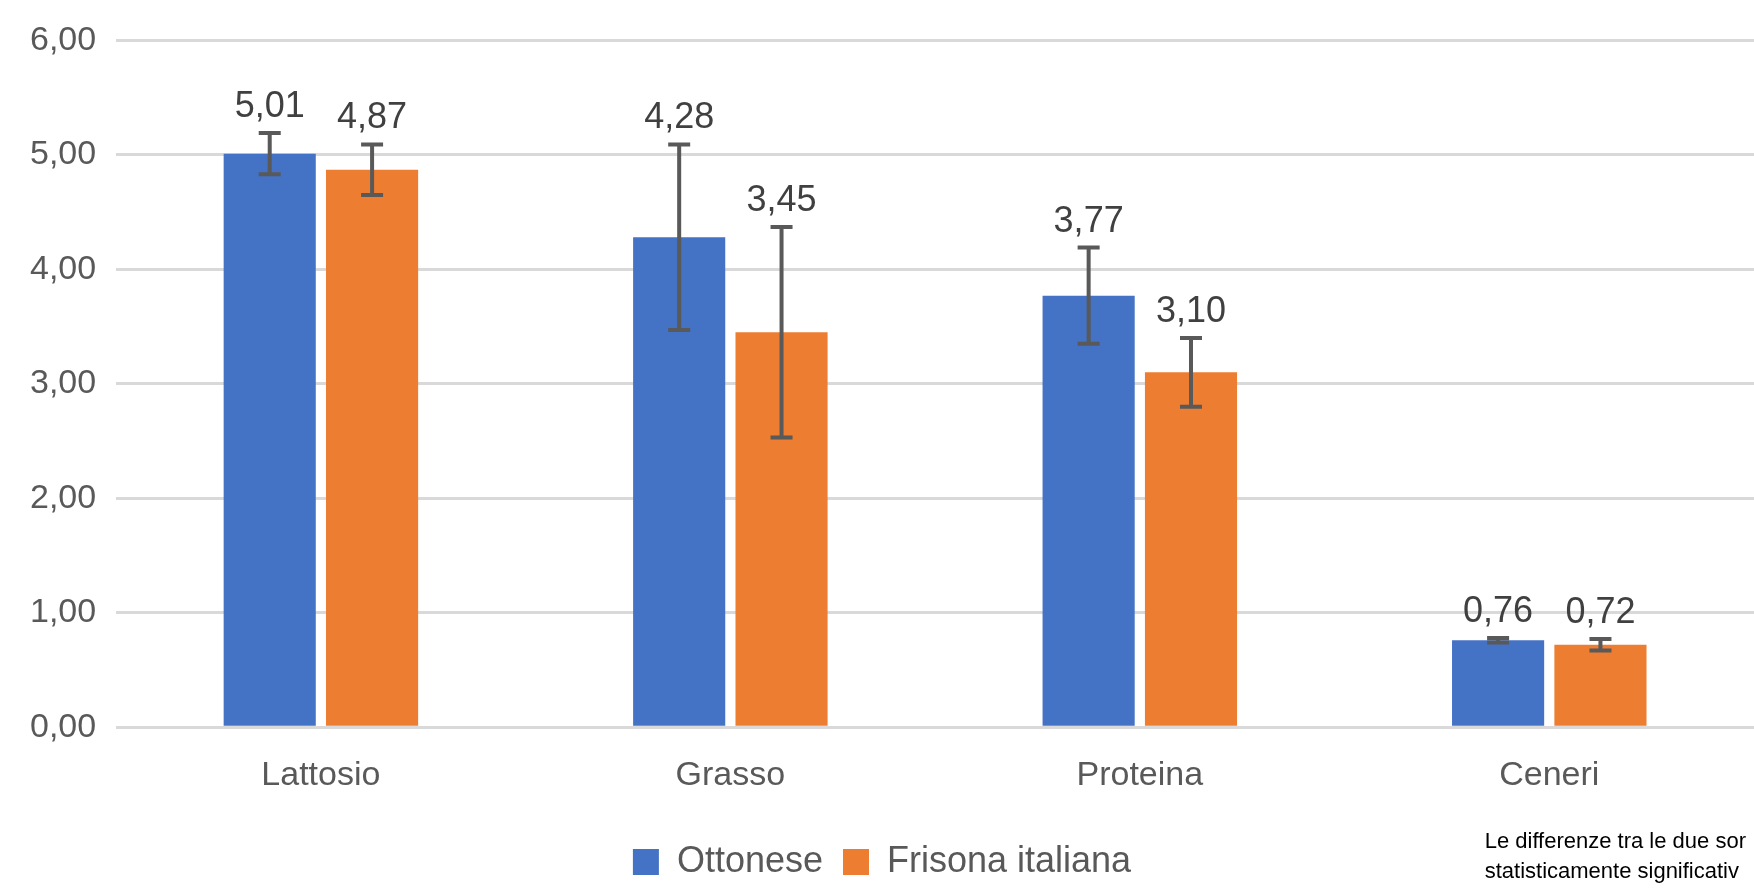 The height and width of the screenshot is (890, 1754). Describe the element at coordinates (679, 116) in the screenshot. I see `data-label: 4,28` at that location.